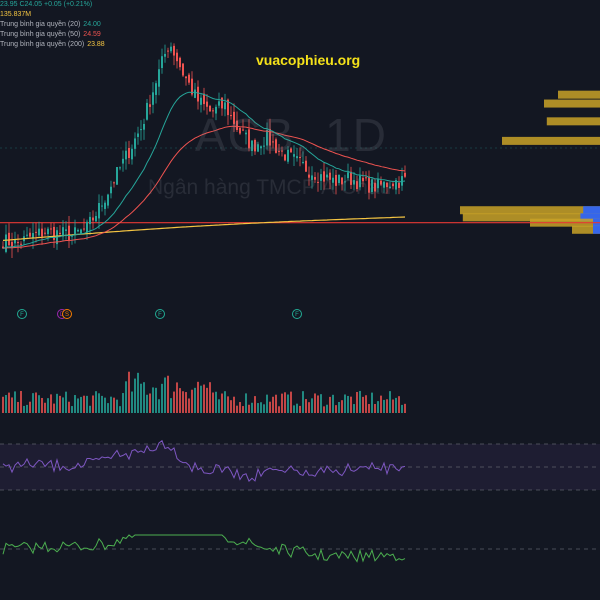  I want to click on ohlc-readout: 23.95 C24.05 +0.05 (+0.21%), so click(52, 5).